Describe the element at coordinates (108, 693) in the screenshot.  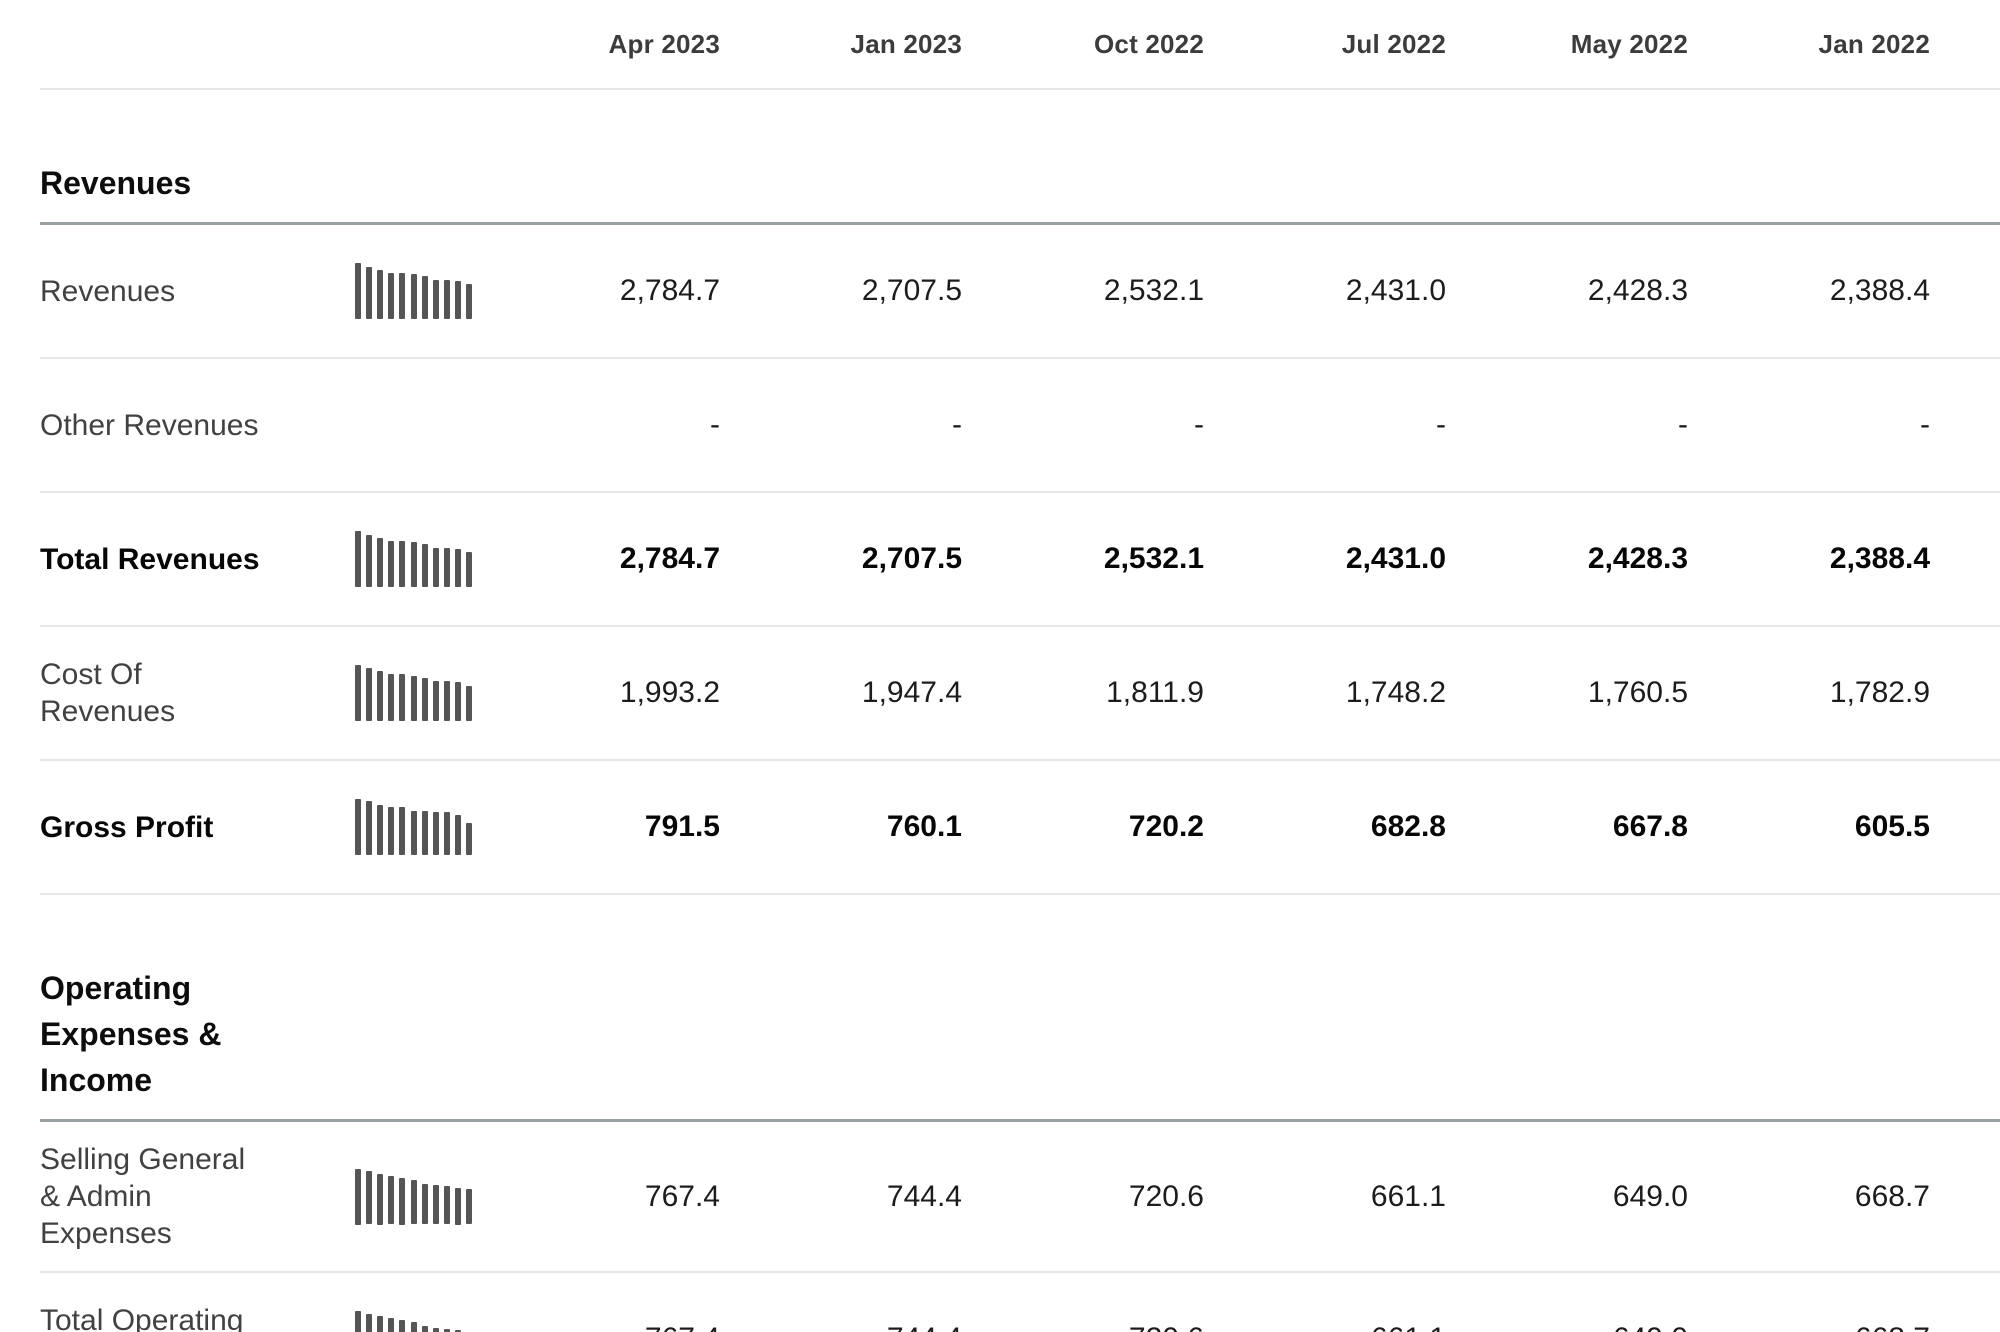
I see `row-label: Cost Of Revenues` at that location.